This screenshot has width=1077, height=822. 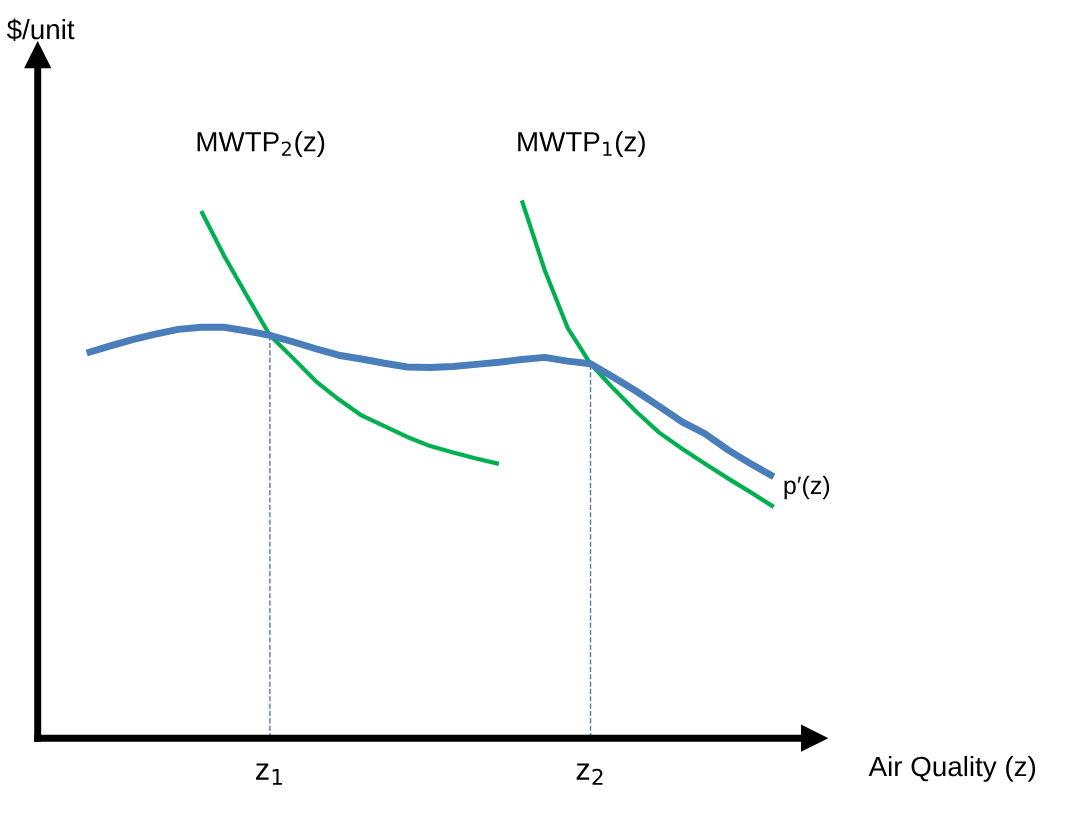 I want to click on x-tick-label: z$_{2}$, so click(x=589, y=774).